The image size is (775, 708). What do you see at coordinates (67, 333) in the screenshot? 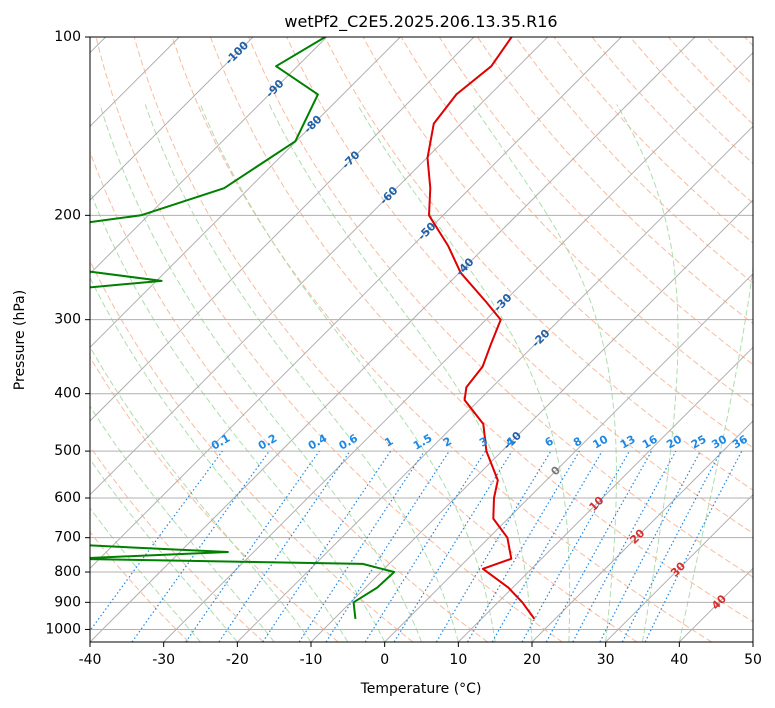
I see `y-axis: 100 200 300 400 500 600 700 800 900 1000` at bounding box center [67, 333].